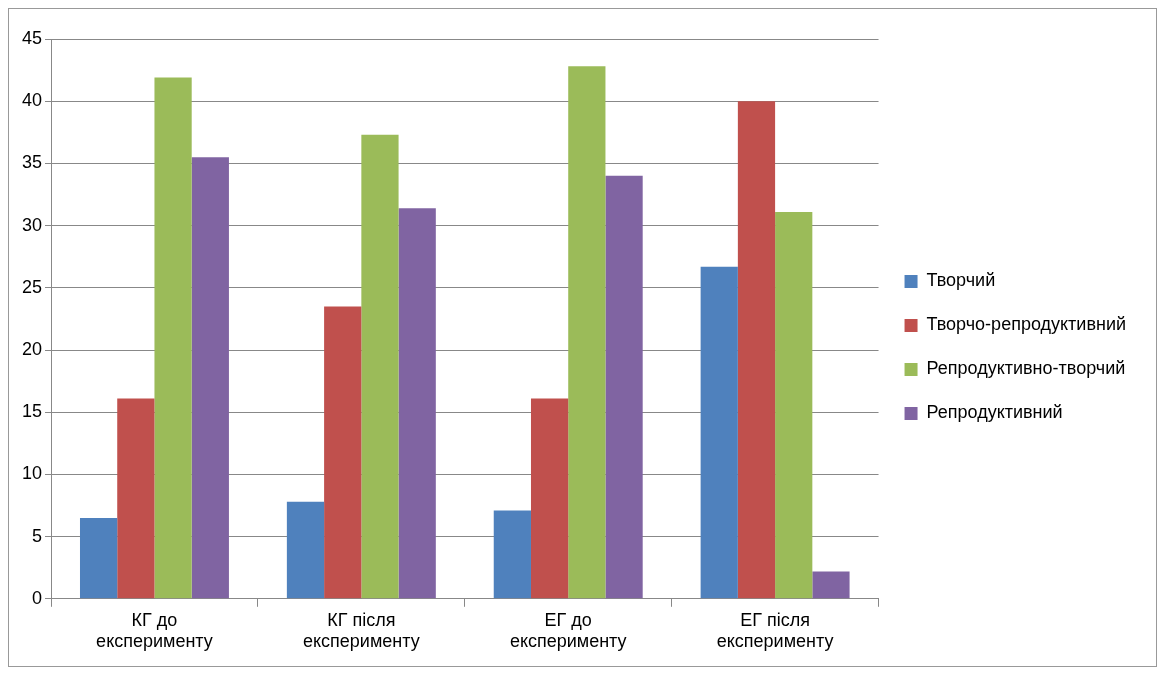  I want to click on x-tick-label: ЕГ до експерименту, so click(568, 630).